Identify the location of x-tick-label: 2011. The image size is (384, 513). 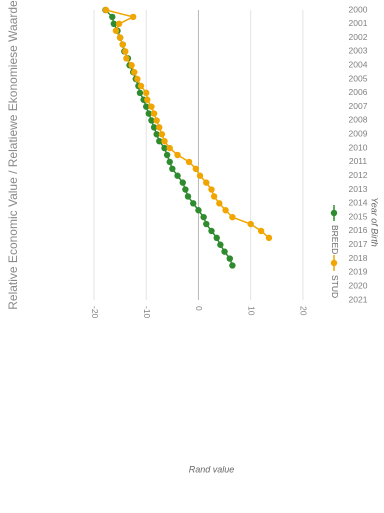
(358, 161).